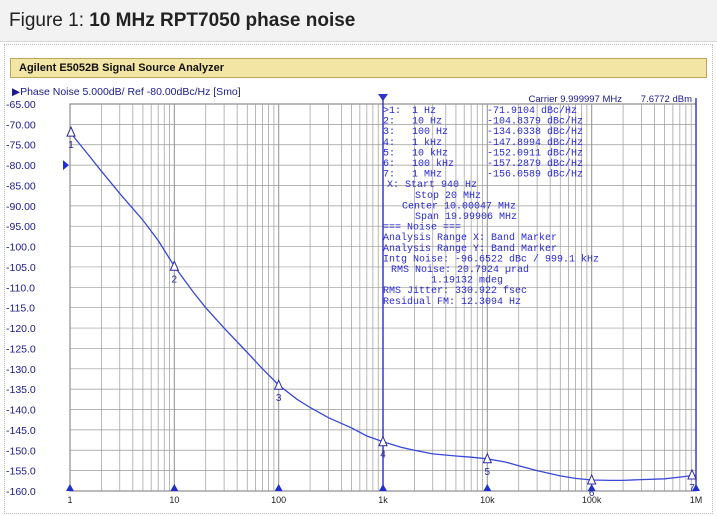 The image size is (717, 516). Describe the element at coordinates (175, 279) in the screenshot. I see `marker-label: 2` at that location.